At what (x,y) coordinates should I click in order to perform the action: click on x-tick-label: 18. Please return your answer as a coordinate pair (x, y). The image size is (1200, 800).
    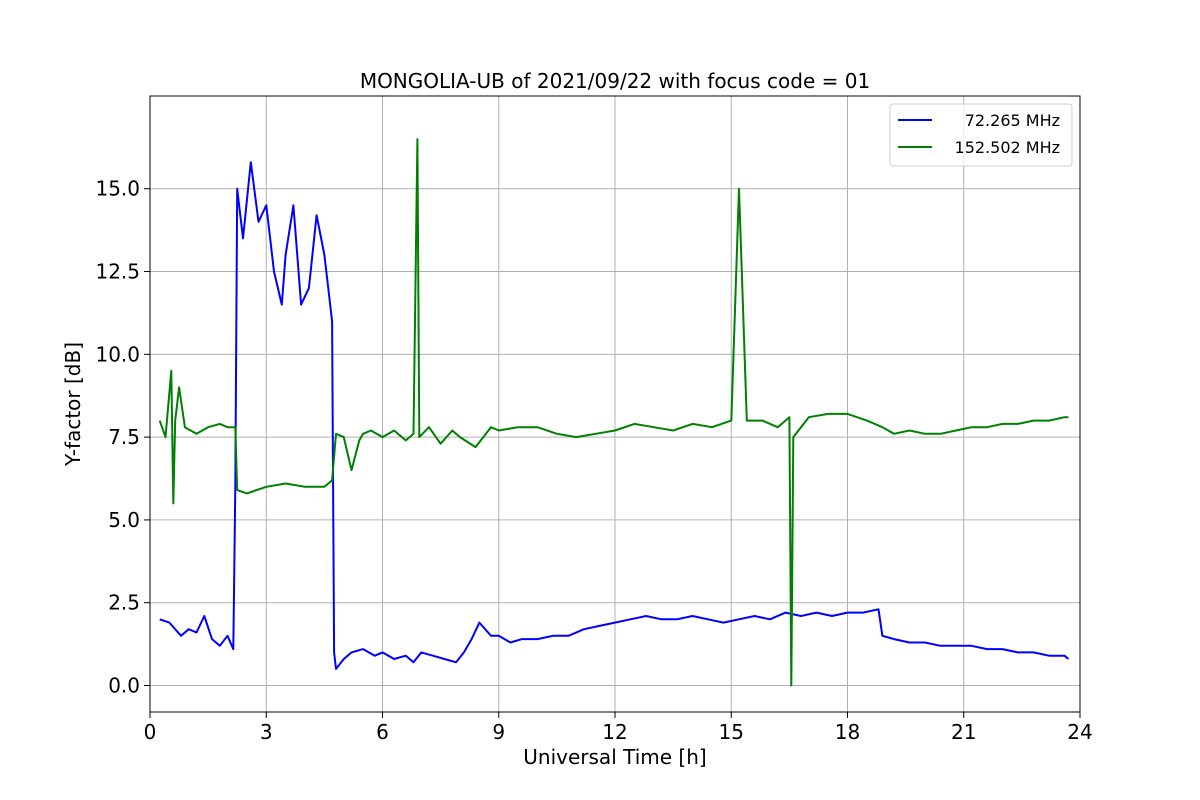
    Looking at the image, I should click on (847, 732).